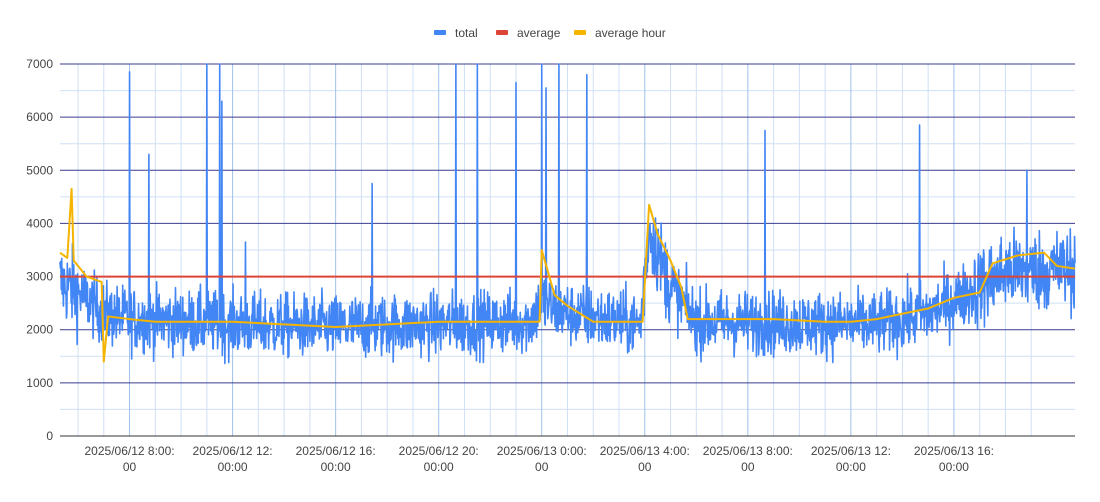  Describe the element at coordinates (439, 451) in the screenshot. I see `x-tick-label: 2025/06/12 20:` at that location.